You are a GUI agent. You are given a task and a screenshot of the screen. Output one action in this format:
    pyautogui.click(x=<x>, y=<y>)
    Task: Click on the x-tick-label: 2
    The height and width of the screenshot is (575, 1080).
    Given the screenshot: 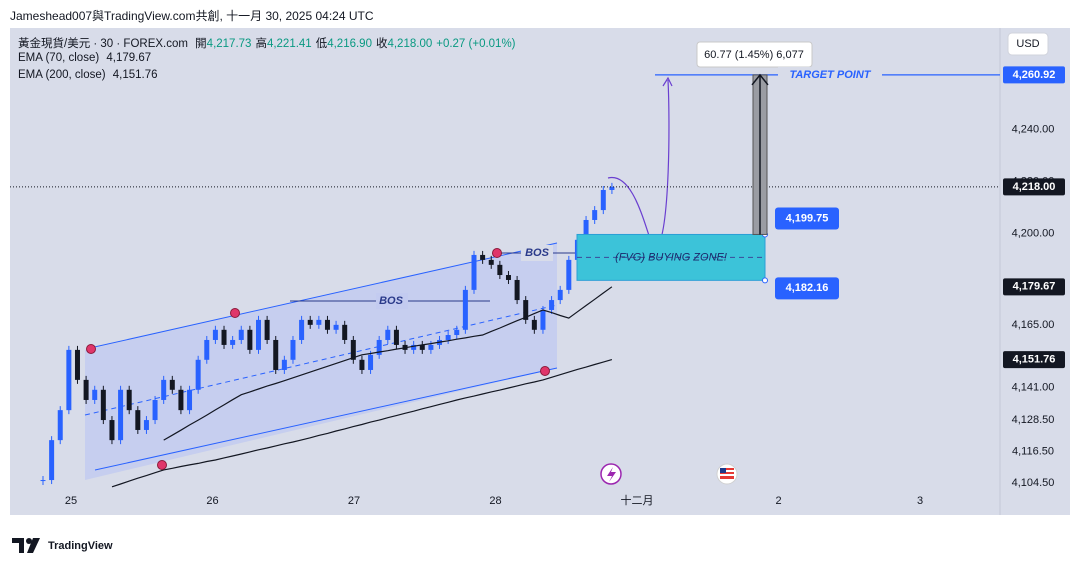 What is the action you would take?
    pyautogui.click(x=778, y=501)
    